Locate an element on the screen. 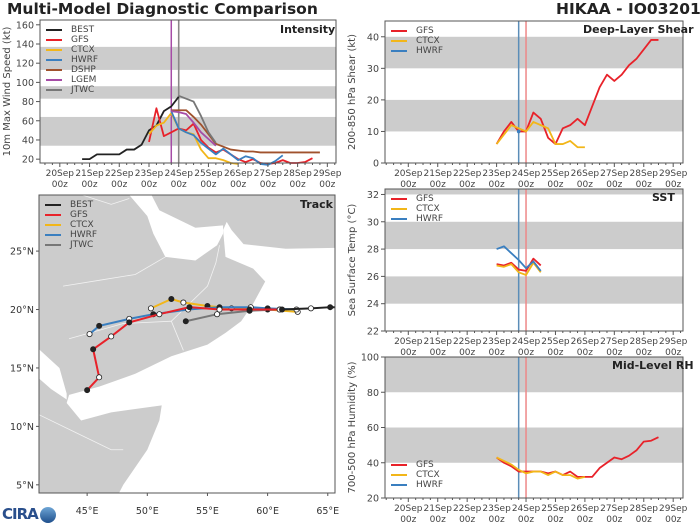 The image size is (700, 525). x-tick-label-date: 24Sep is located at coordinates (526, 509).